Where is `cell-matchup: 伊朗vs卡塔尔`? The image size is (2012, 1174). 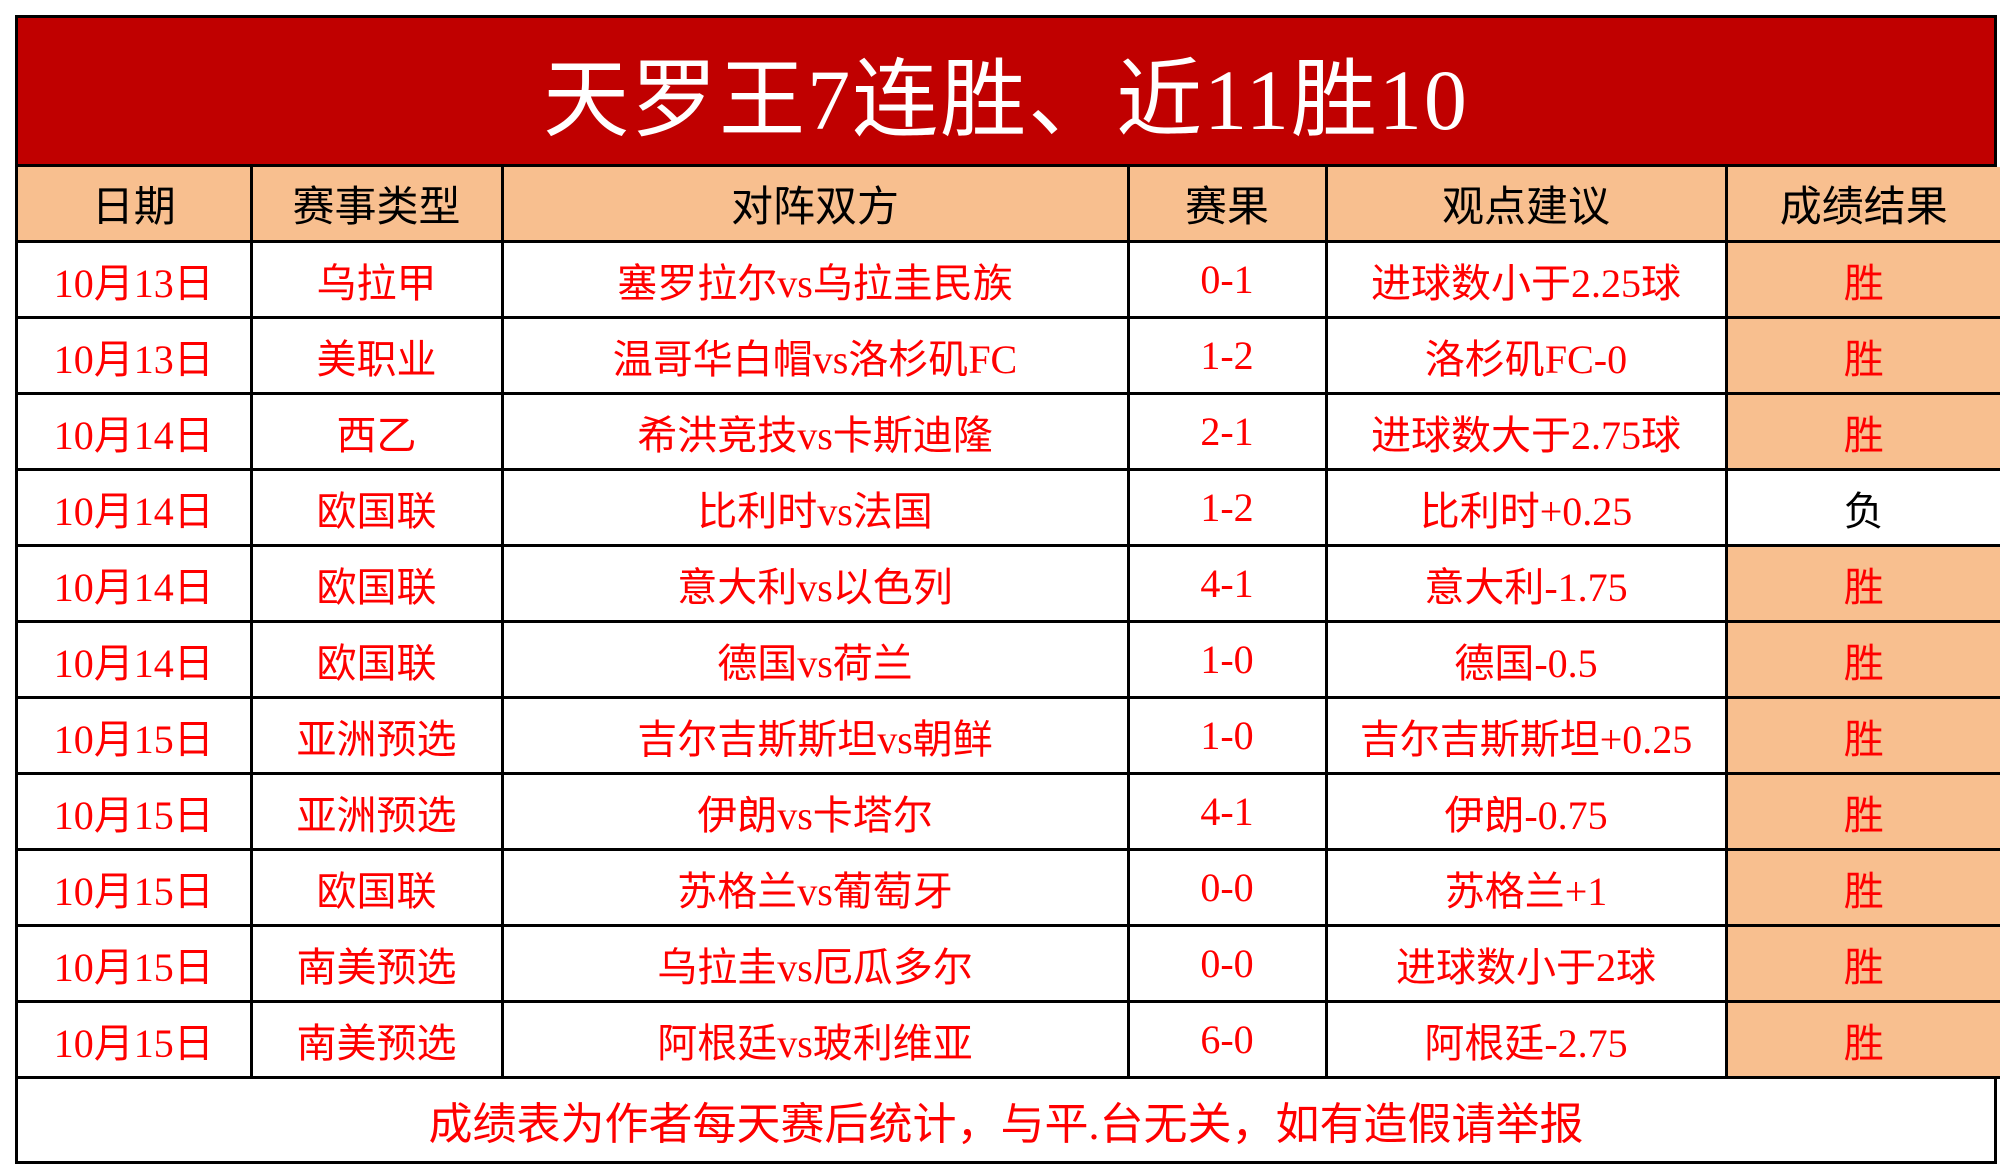 cell-matchup: 伊朗vs卡塔尔 is located at coordinates (815, 811).